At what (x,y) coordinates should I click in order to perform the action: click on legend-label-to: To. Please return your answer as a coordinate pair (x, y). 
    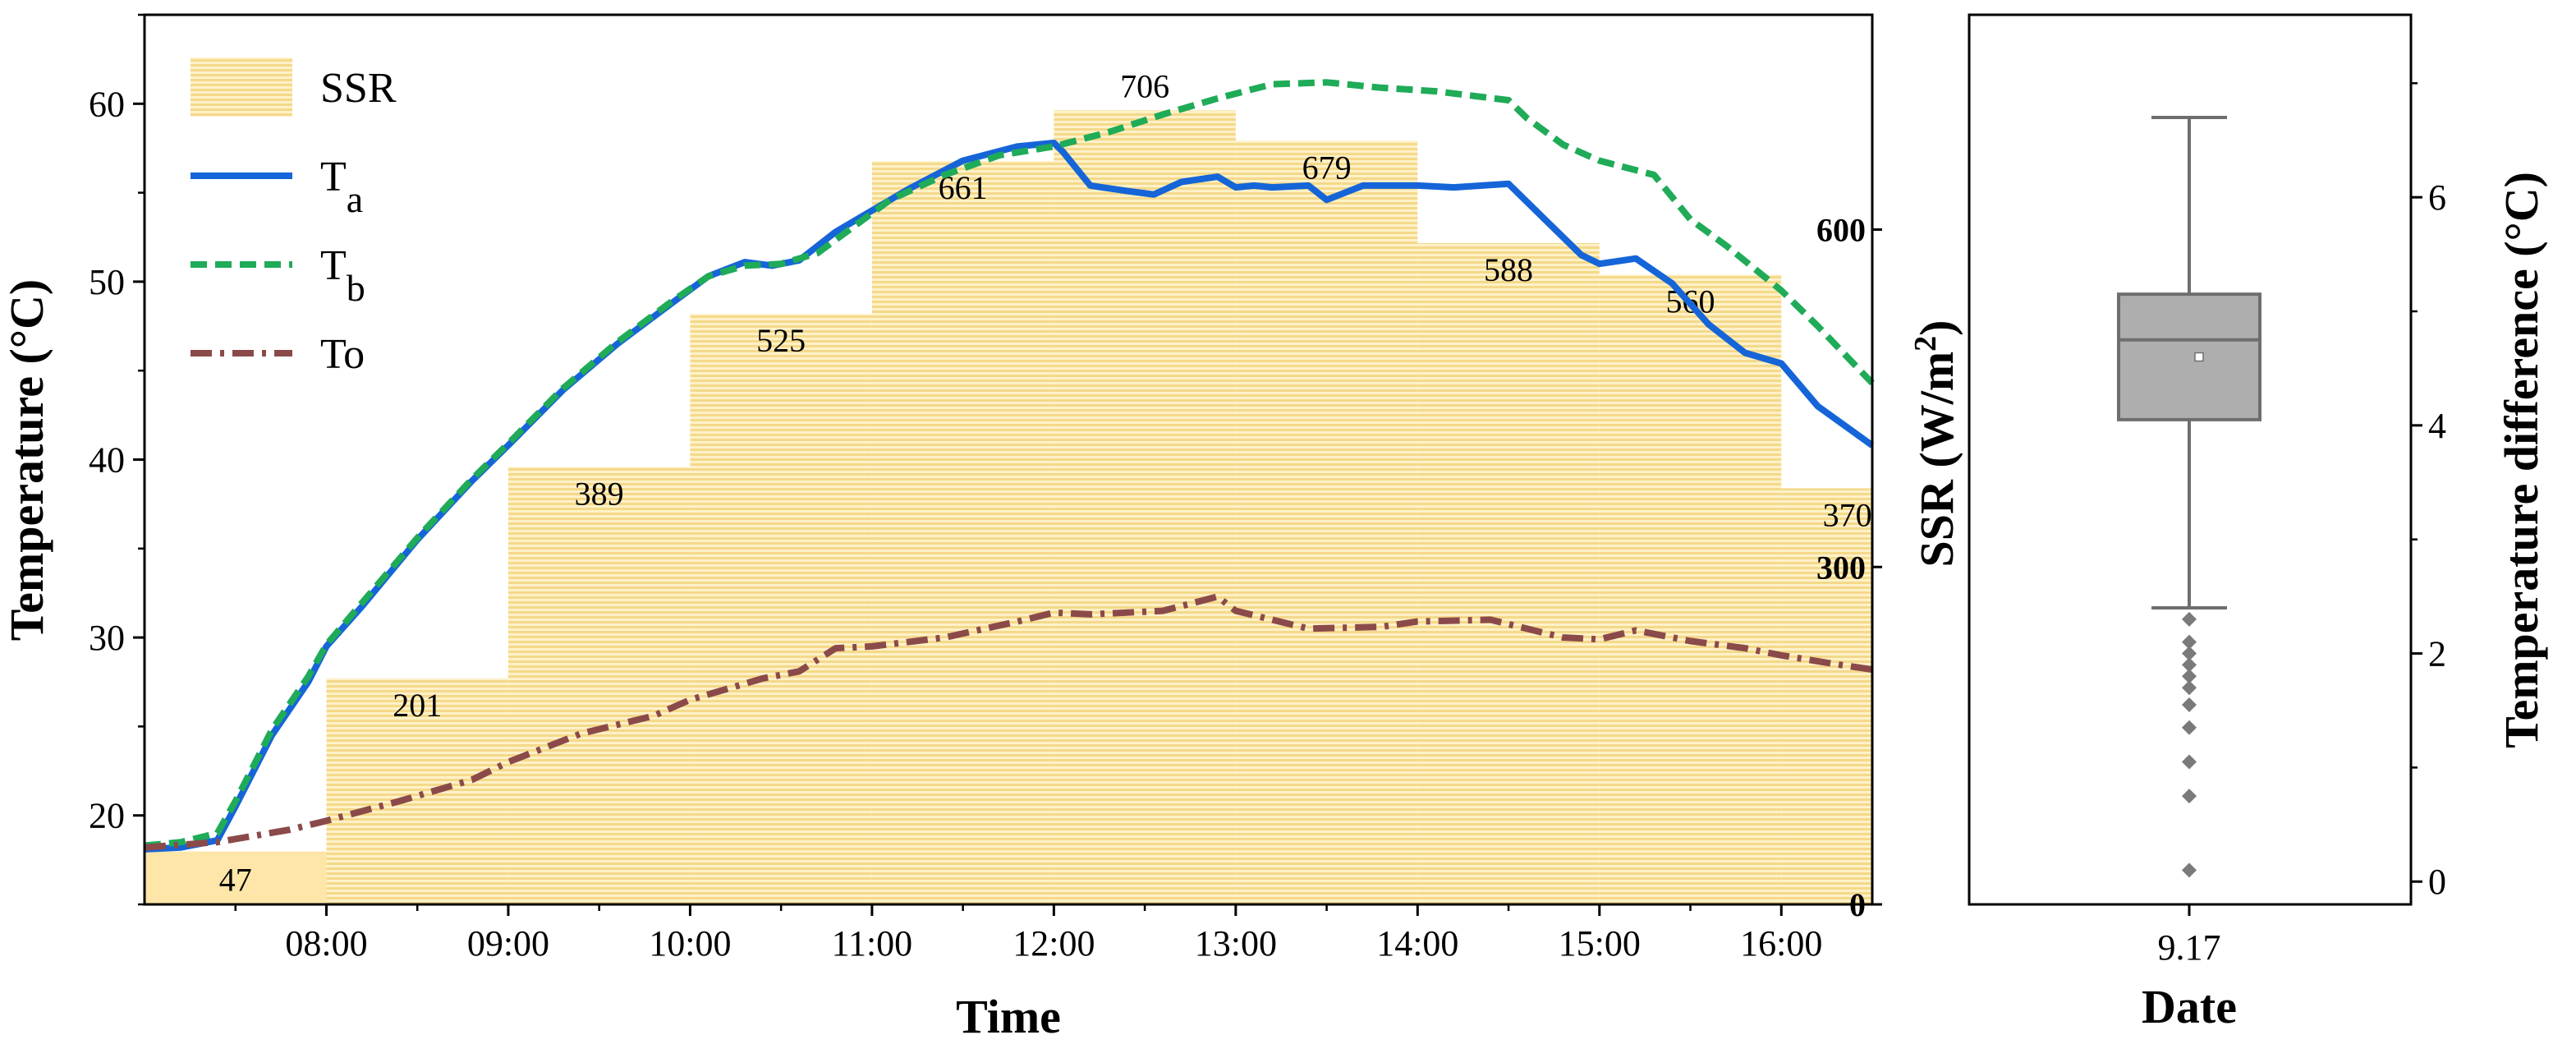
    Looking at the image, I should click on (342, 354).